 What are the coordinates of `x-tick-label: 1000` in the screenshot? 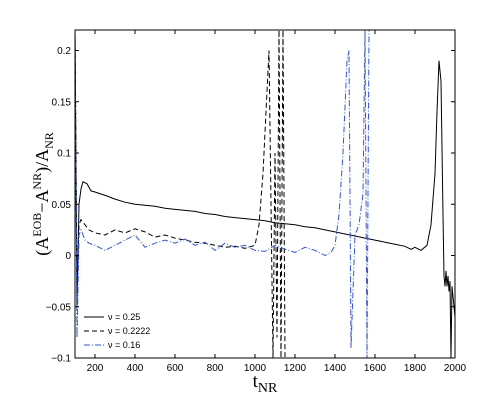 It's located at (255, 368).